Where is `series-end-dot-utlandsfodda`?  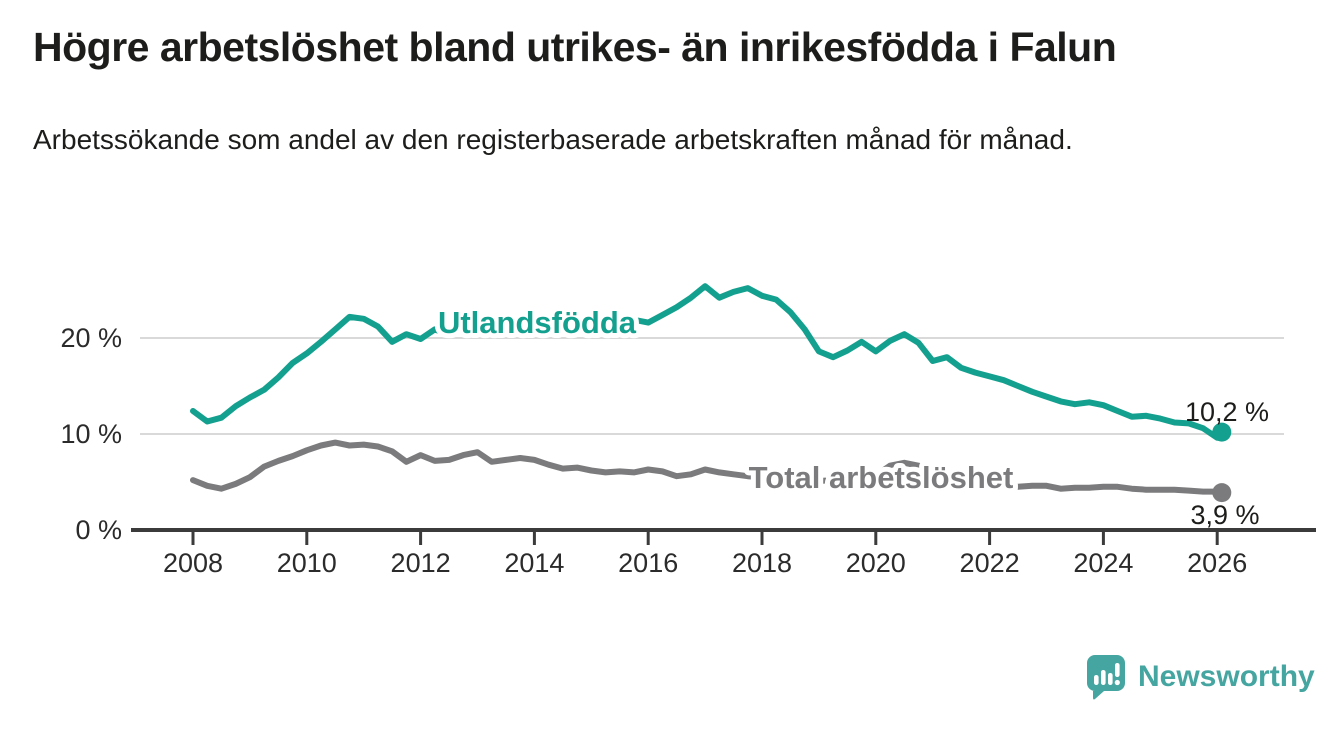 series-end-dot-utlandsfodda is located at coordinates (1222, 432).